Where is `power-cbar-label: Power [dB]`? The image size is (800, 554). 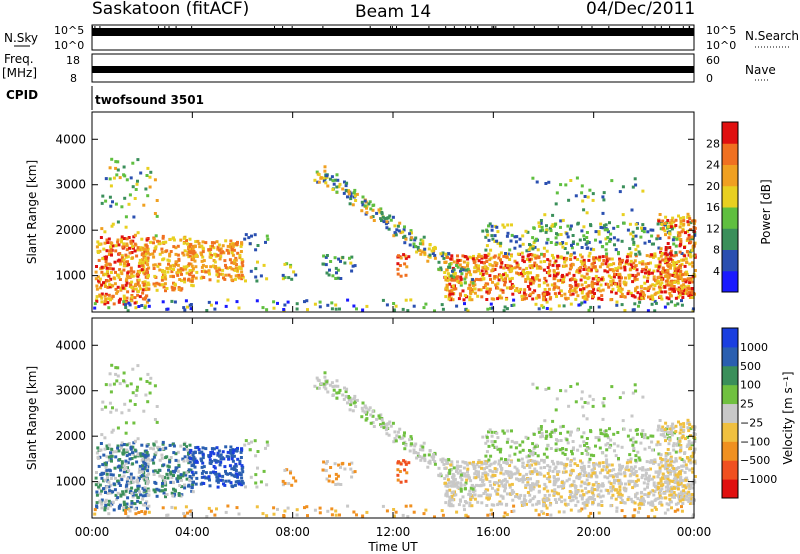 power-cbar-label: Power [dB] is located at coordinates (766, 211).